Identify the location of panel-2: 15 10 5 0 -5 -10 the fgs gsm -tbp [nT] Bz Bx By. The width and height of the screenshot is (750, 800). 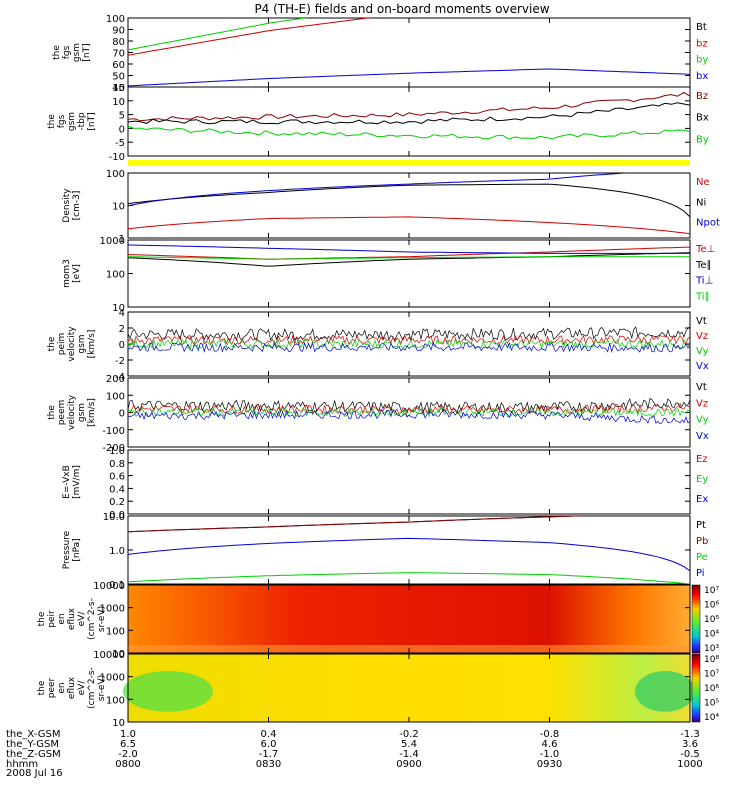
(378, 123).